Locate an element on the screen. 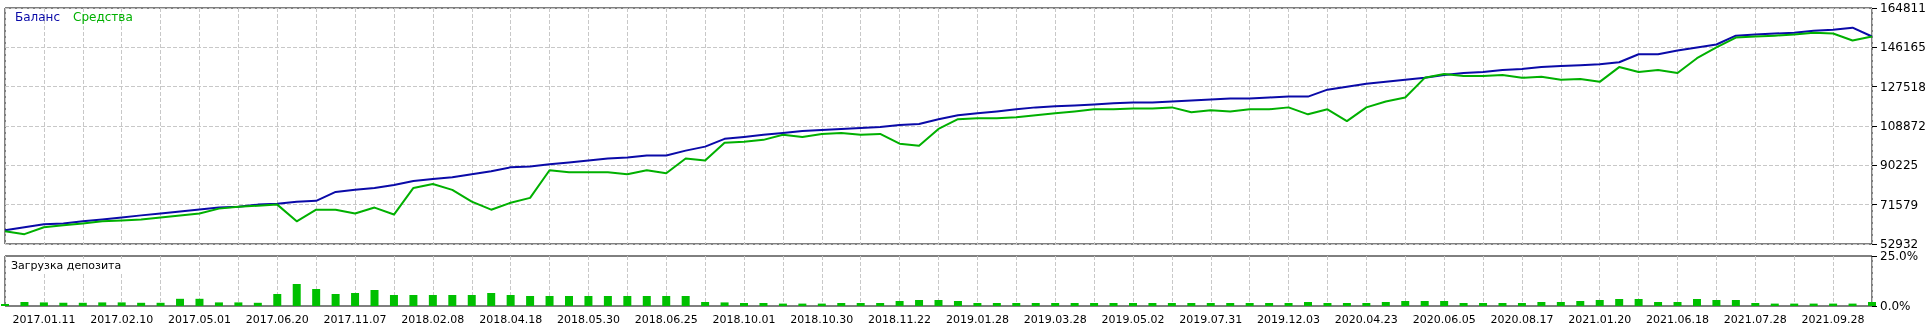 The image size is (1931, 328). x-tick-label: 2018.06.25 is located at coordinates (666, 319).